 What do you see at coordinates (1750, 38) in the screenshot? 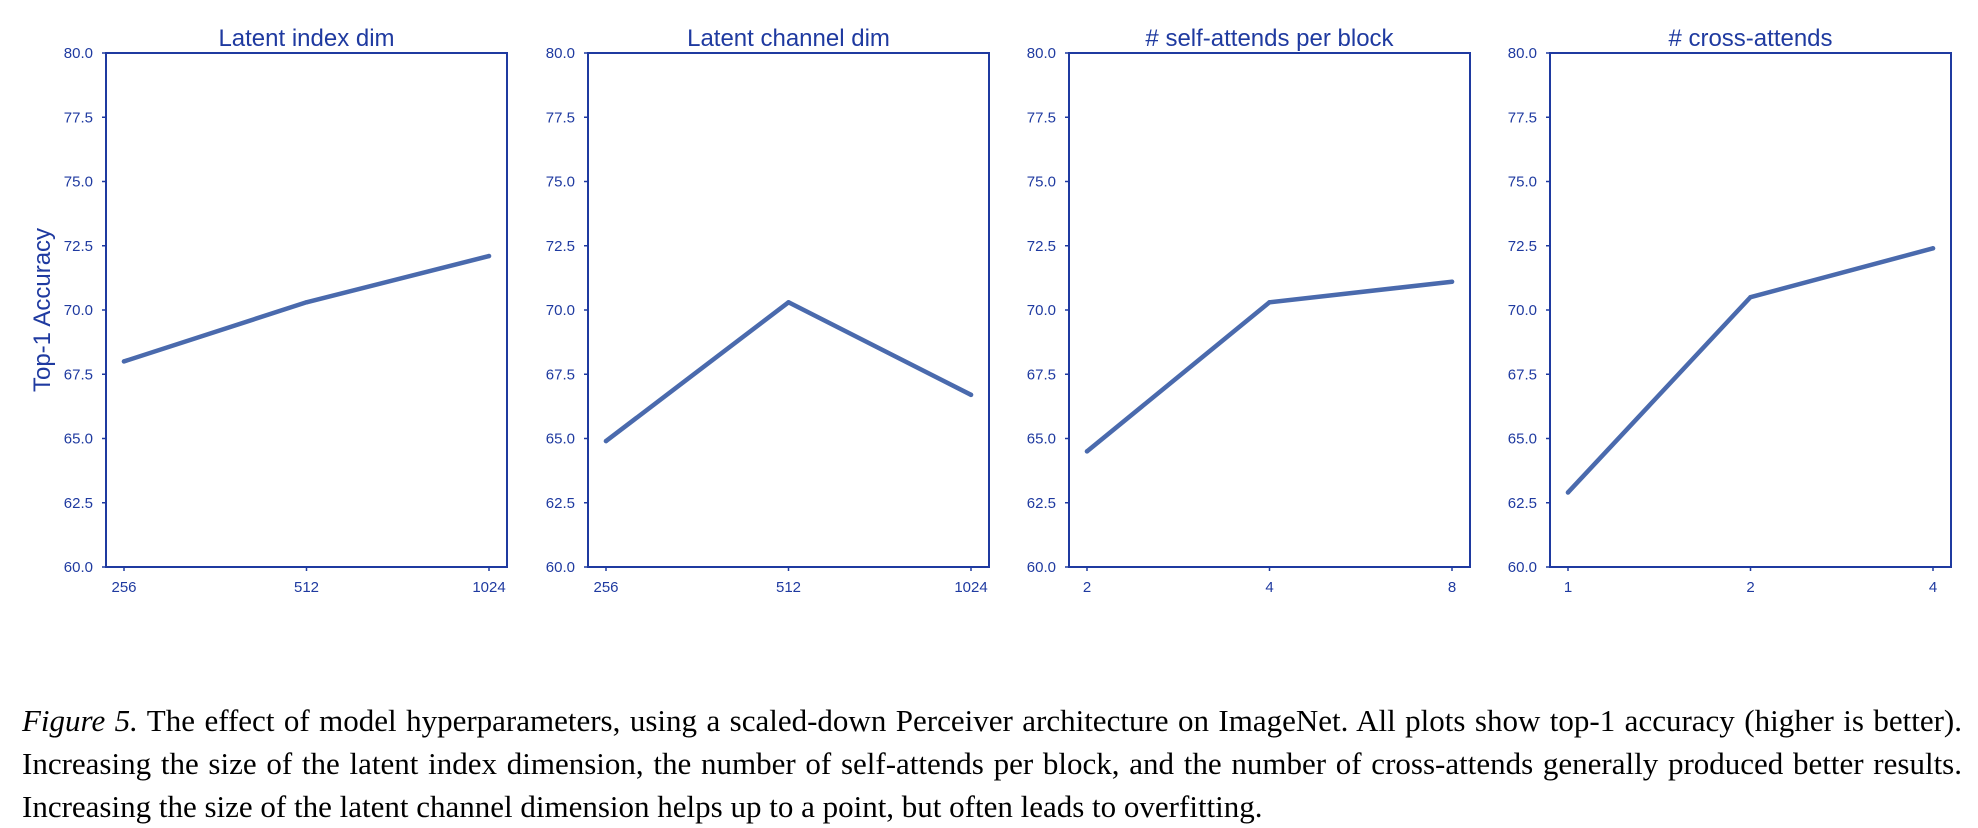
I see `chart-title: # cross-attends` at bounding box center [1750, 38].